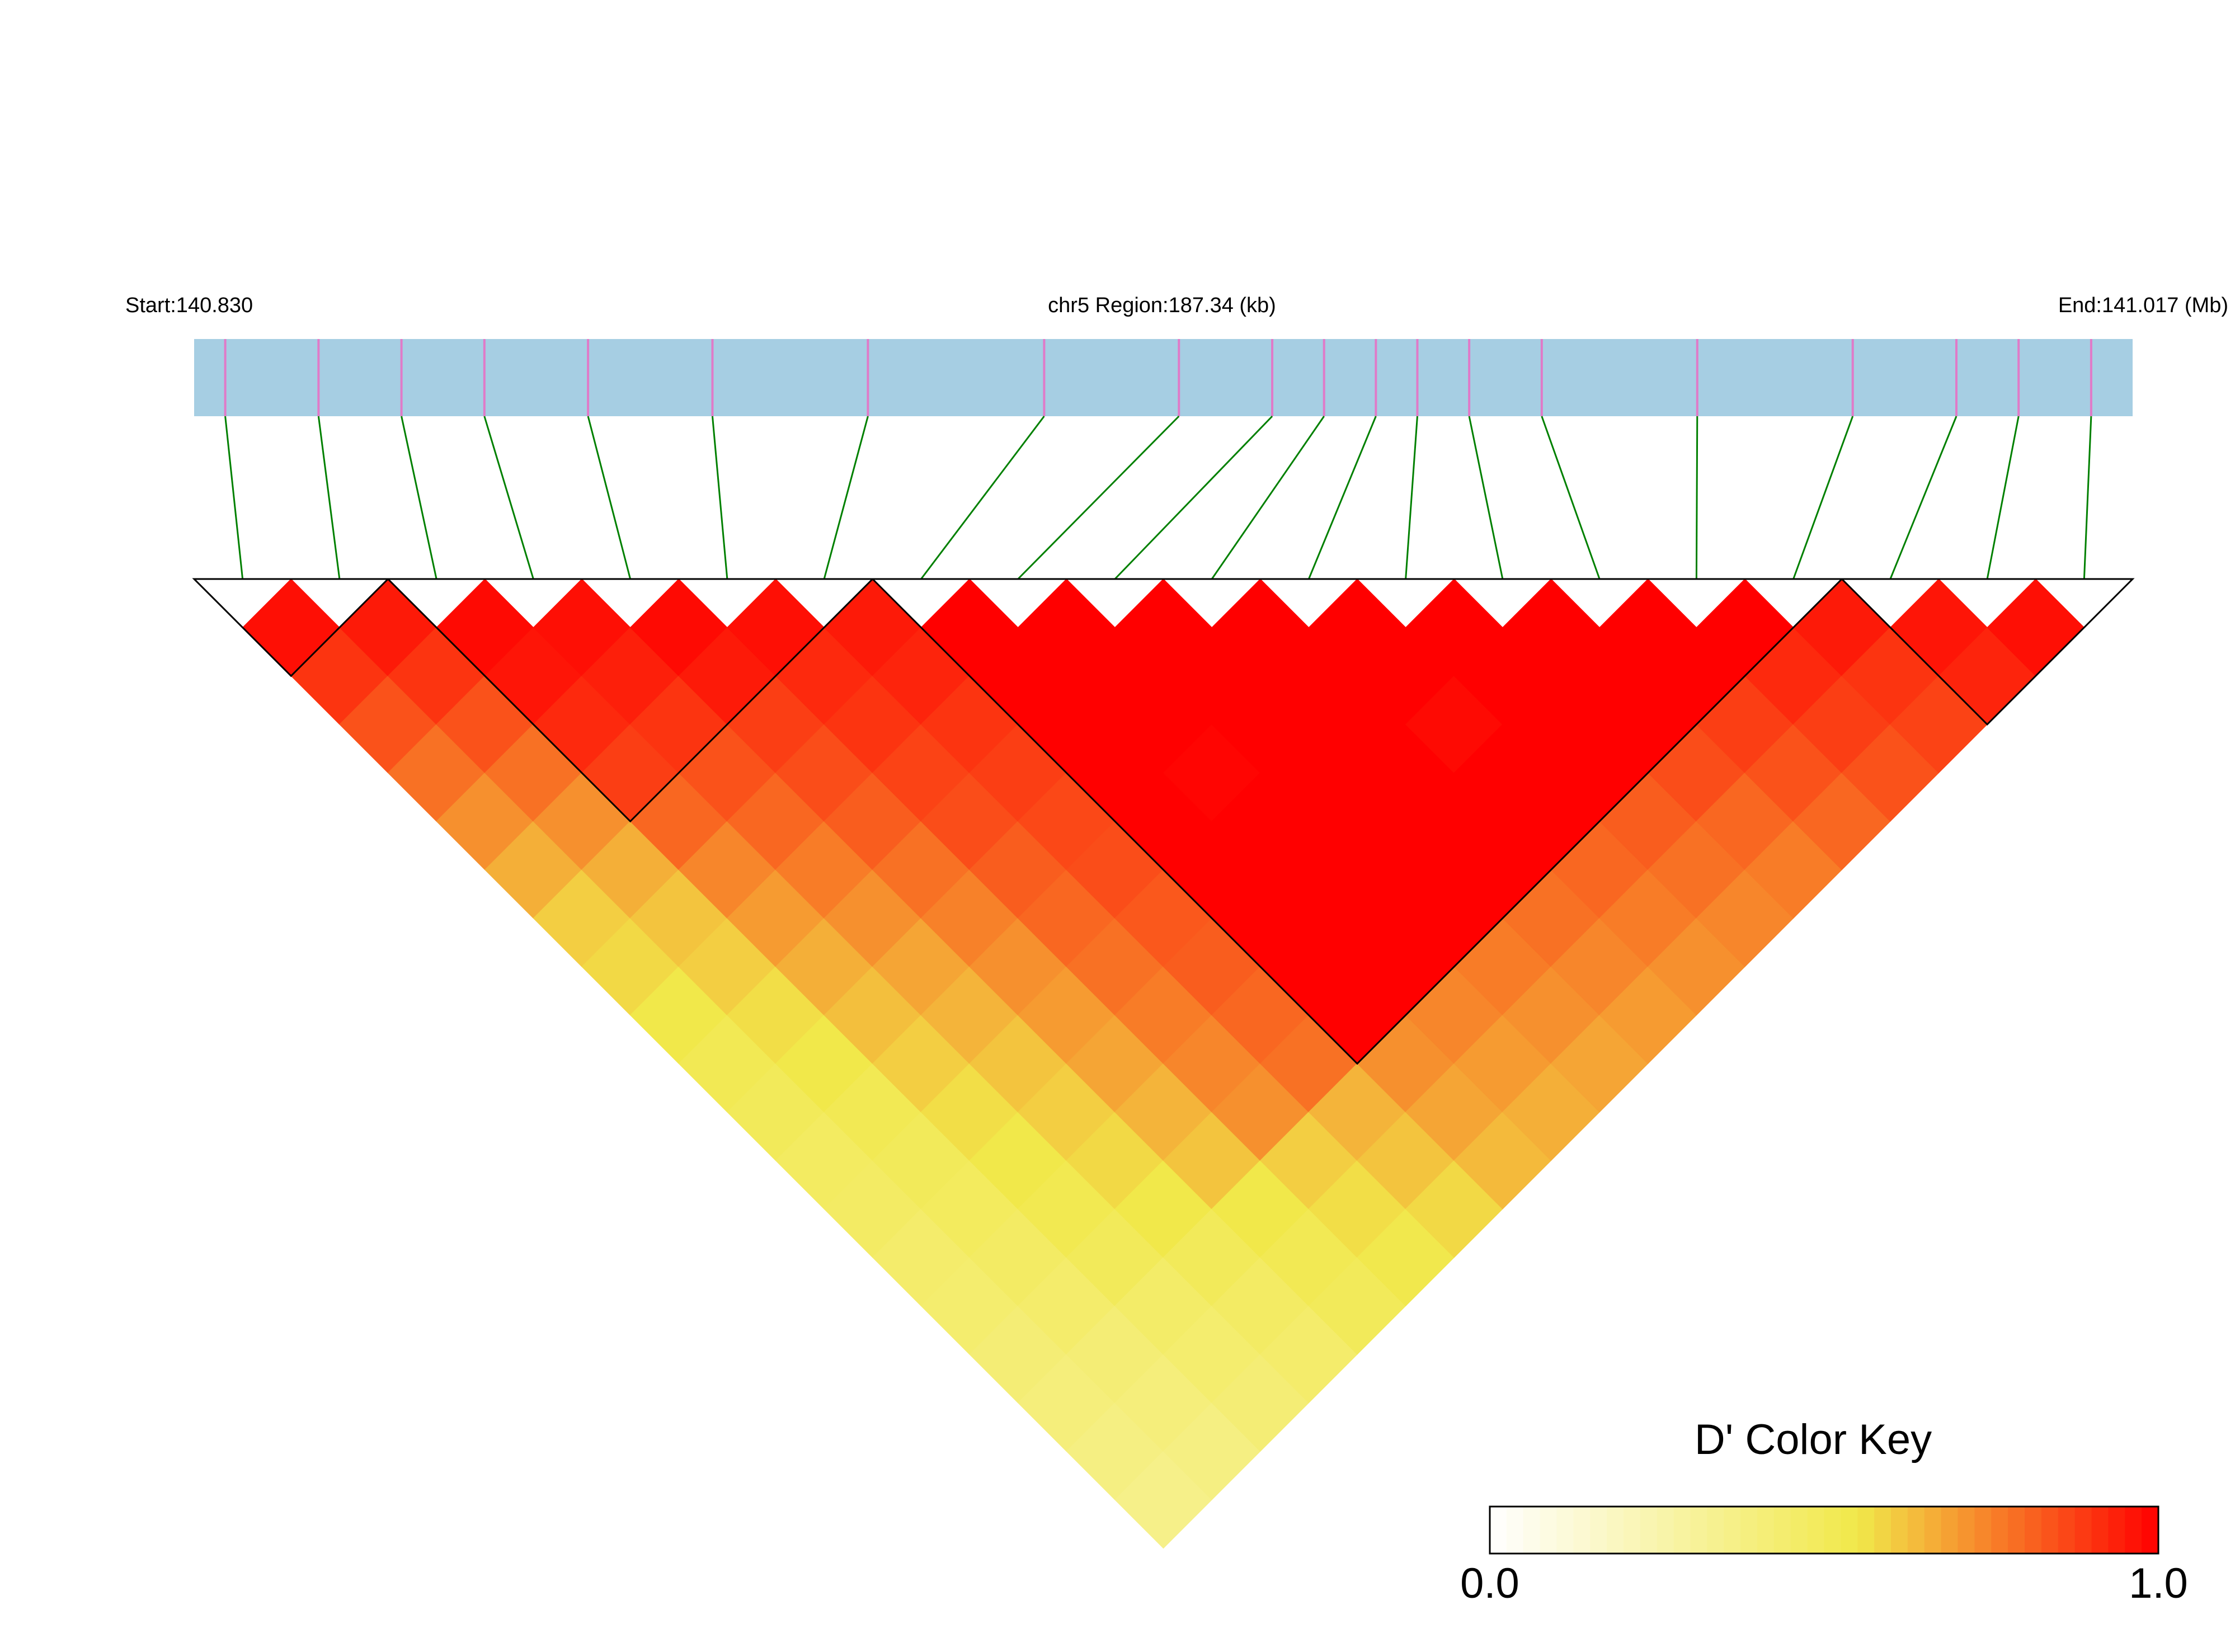 This screenshot has height=1652, width=2235. What do you see at coordinates (189, 306) in the screenshot?
I see `start-label: Start:140.830` at bounding box center [189, 306].